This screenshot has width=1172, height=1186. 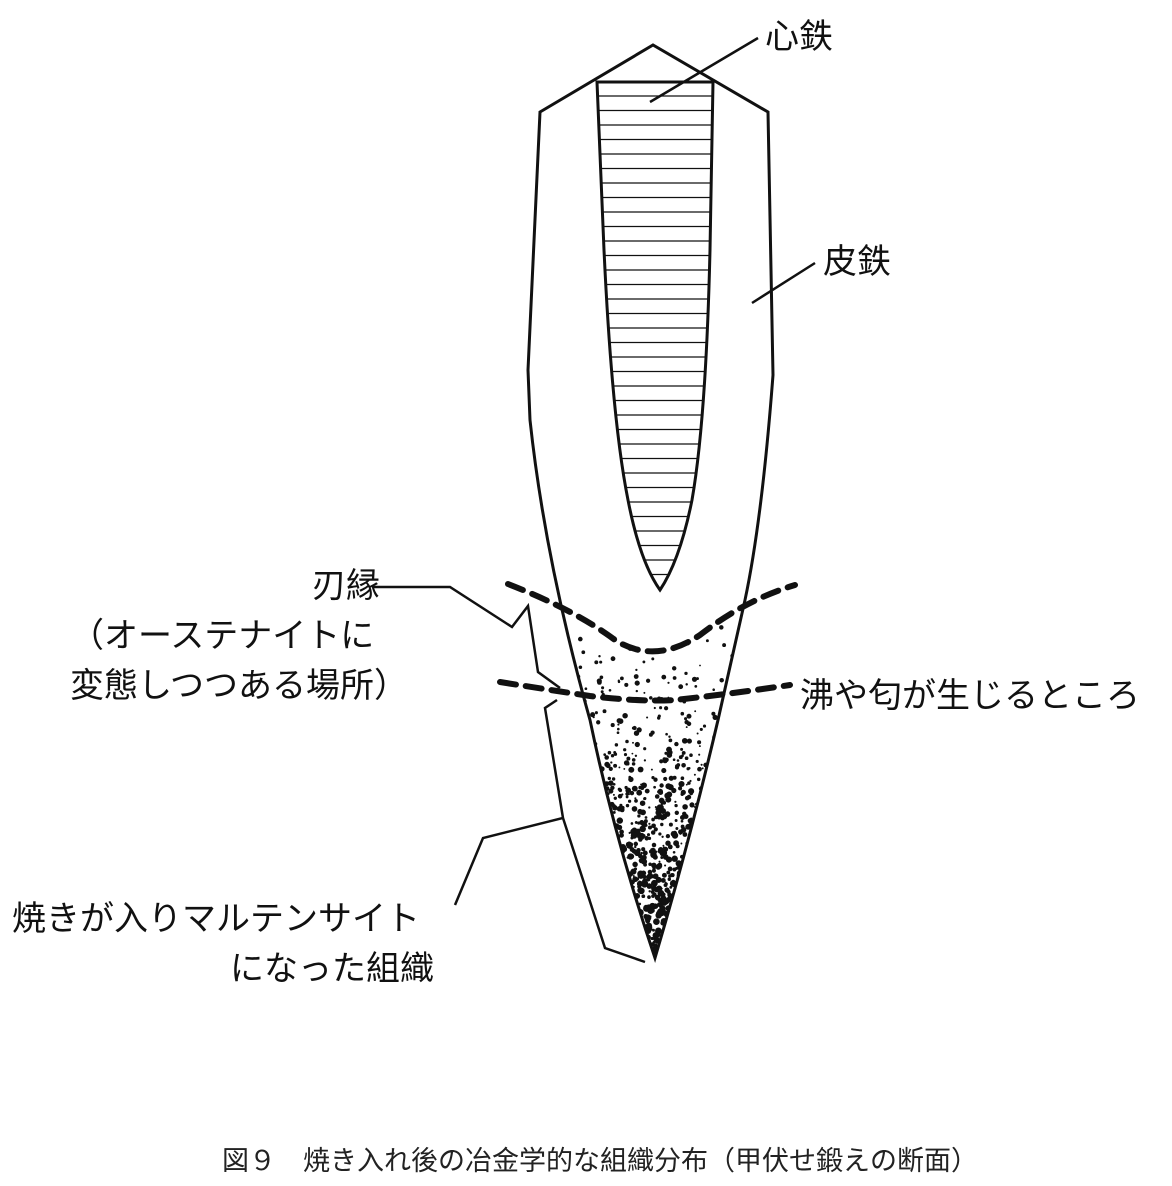 What do you see at coordinates (704, 70) in the screenshot?
I see `core-iron-leader` at bounding box center [704, 70].